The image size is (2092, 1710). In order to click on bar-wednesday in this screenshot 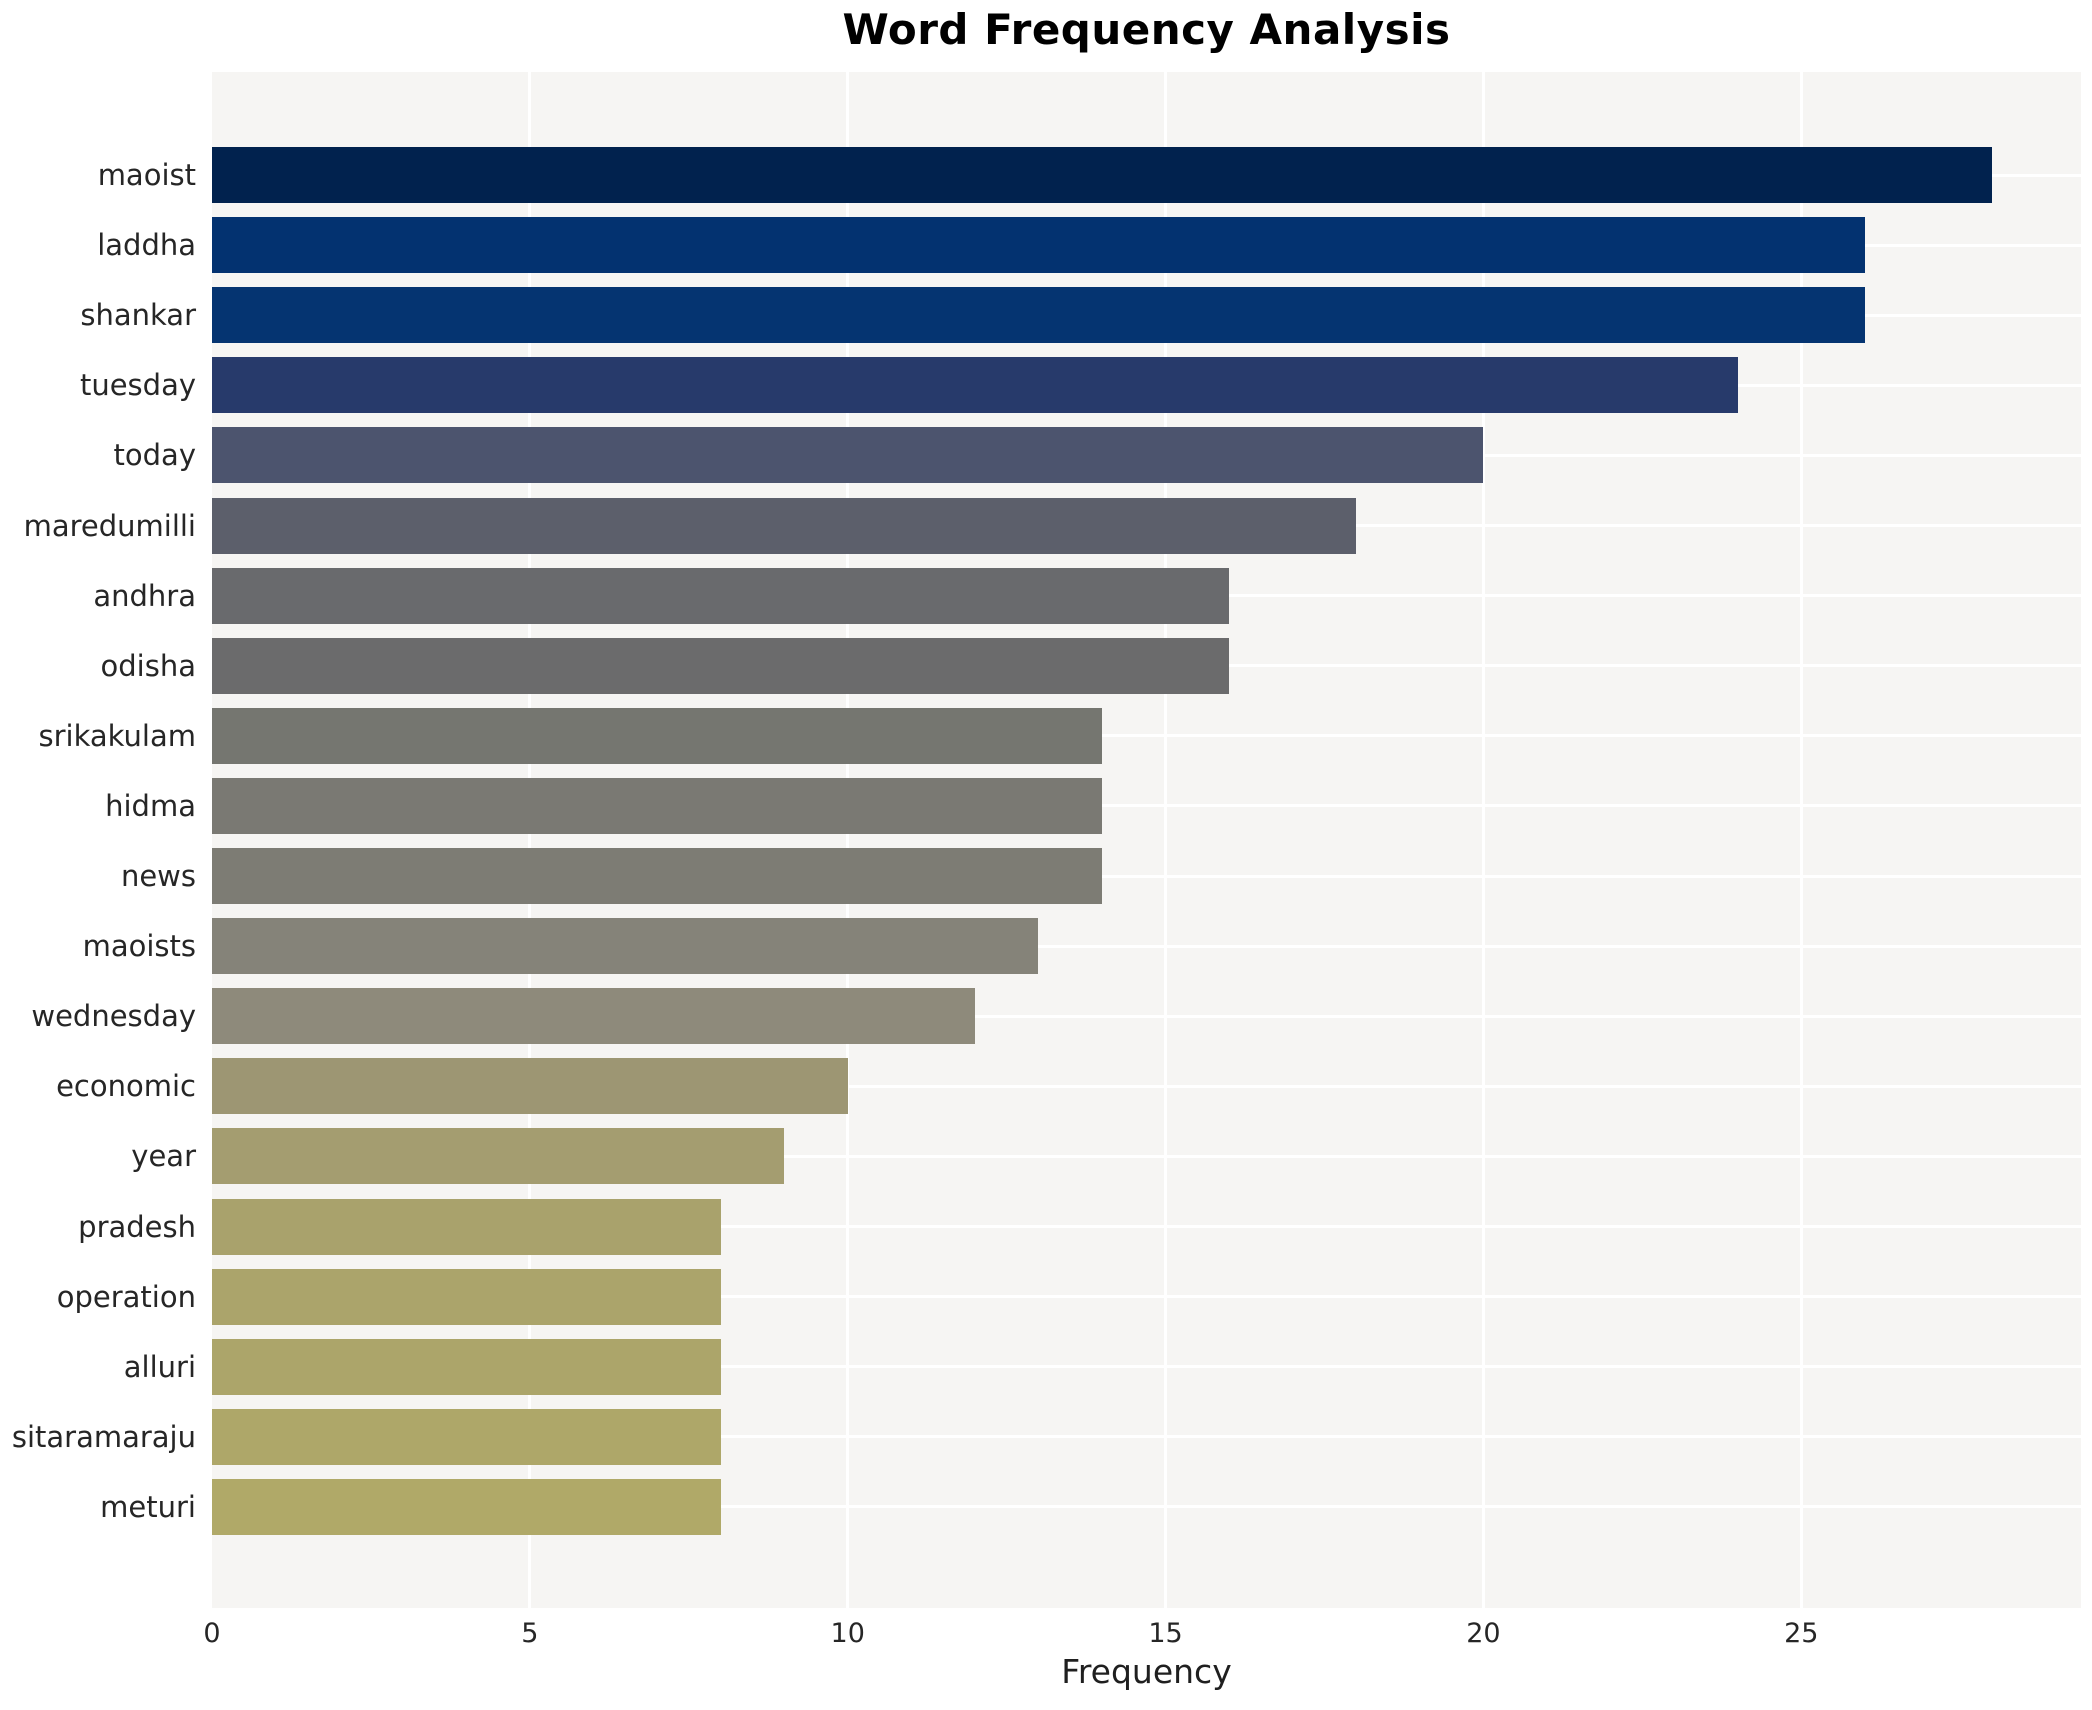, I will do `click(593, 1016)`.